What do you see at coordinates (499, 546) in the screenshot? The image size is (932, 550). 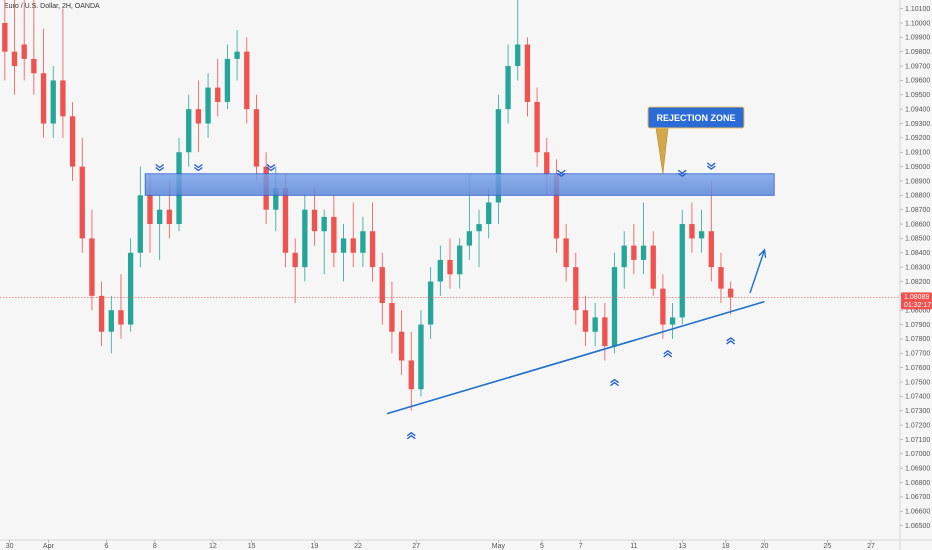 I see `x-tick-label: May` at bounding box center [499, 546].